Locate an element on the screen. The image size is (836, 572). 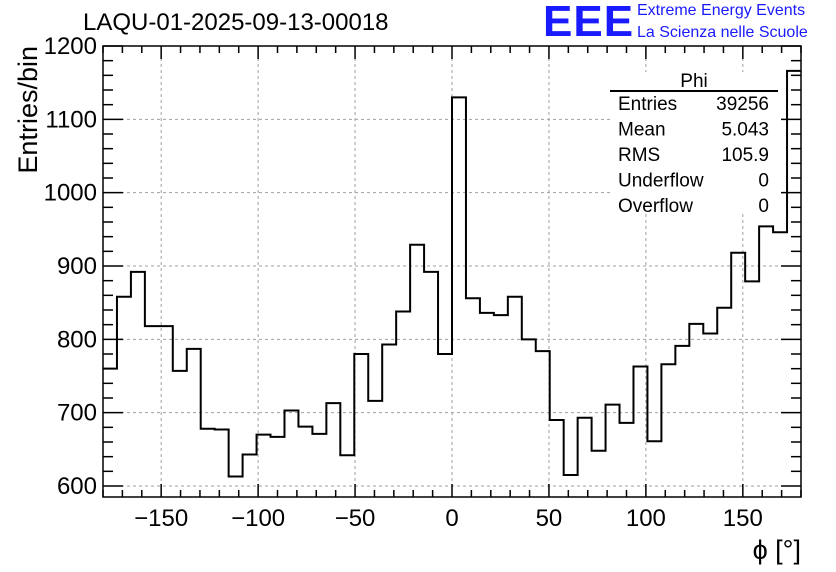
x-tick-label: −50 is located at coordinates (355, 518).